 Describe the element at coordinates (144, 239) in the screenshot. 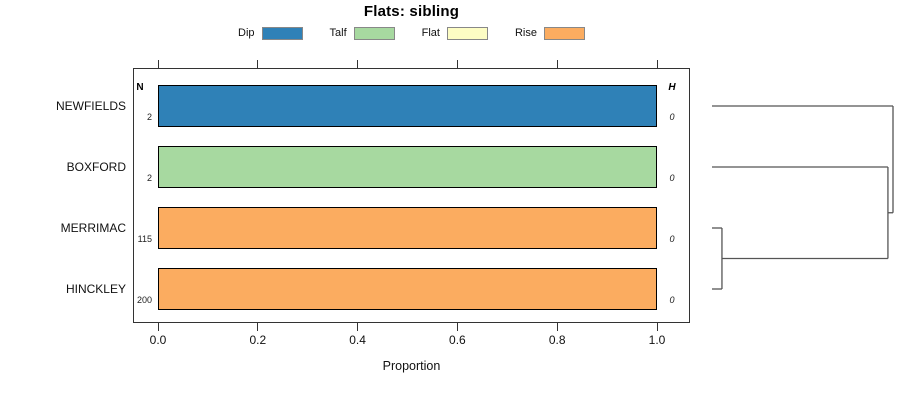

I see `n-value: 115` at that location.